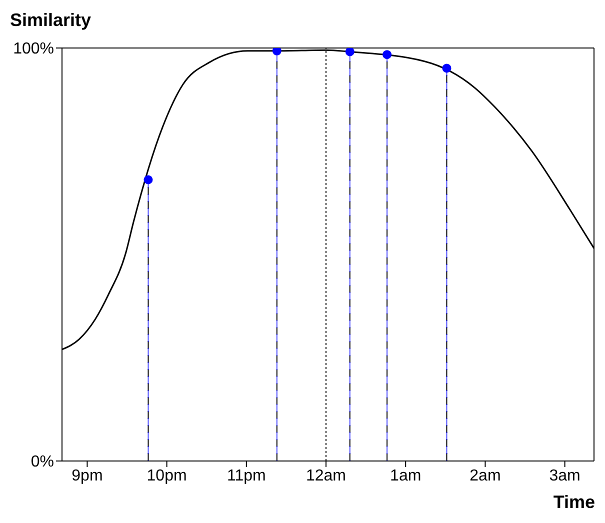 The width and height of the screenshot is (605, 523). Describe the element at coordinates (166, 475) in the screenshot. I see `x-tick-label: 10pm` at that location.